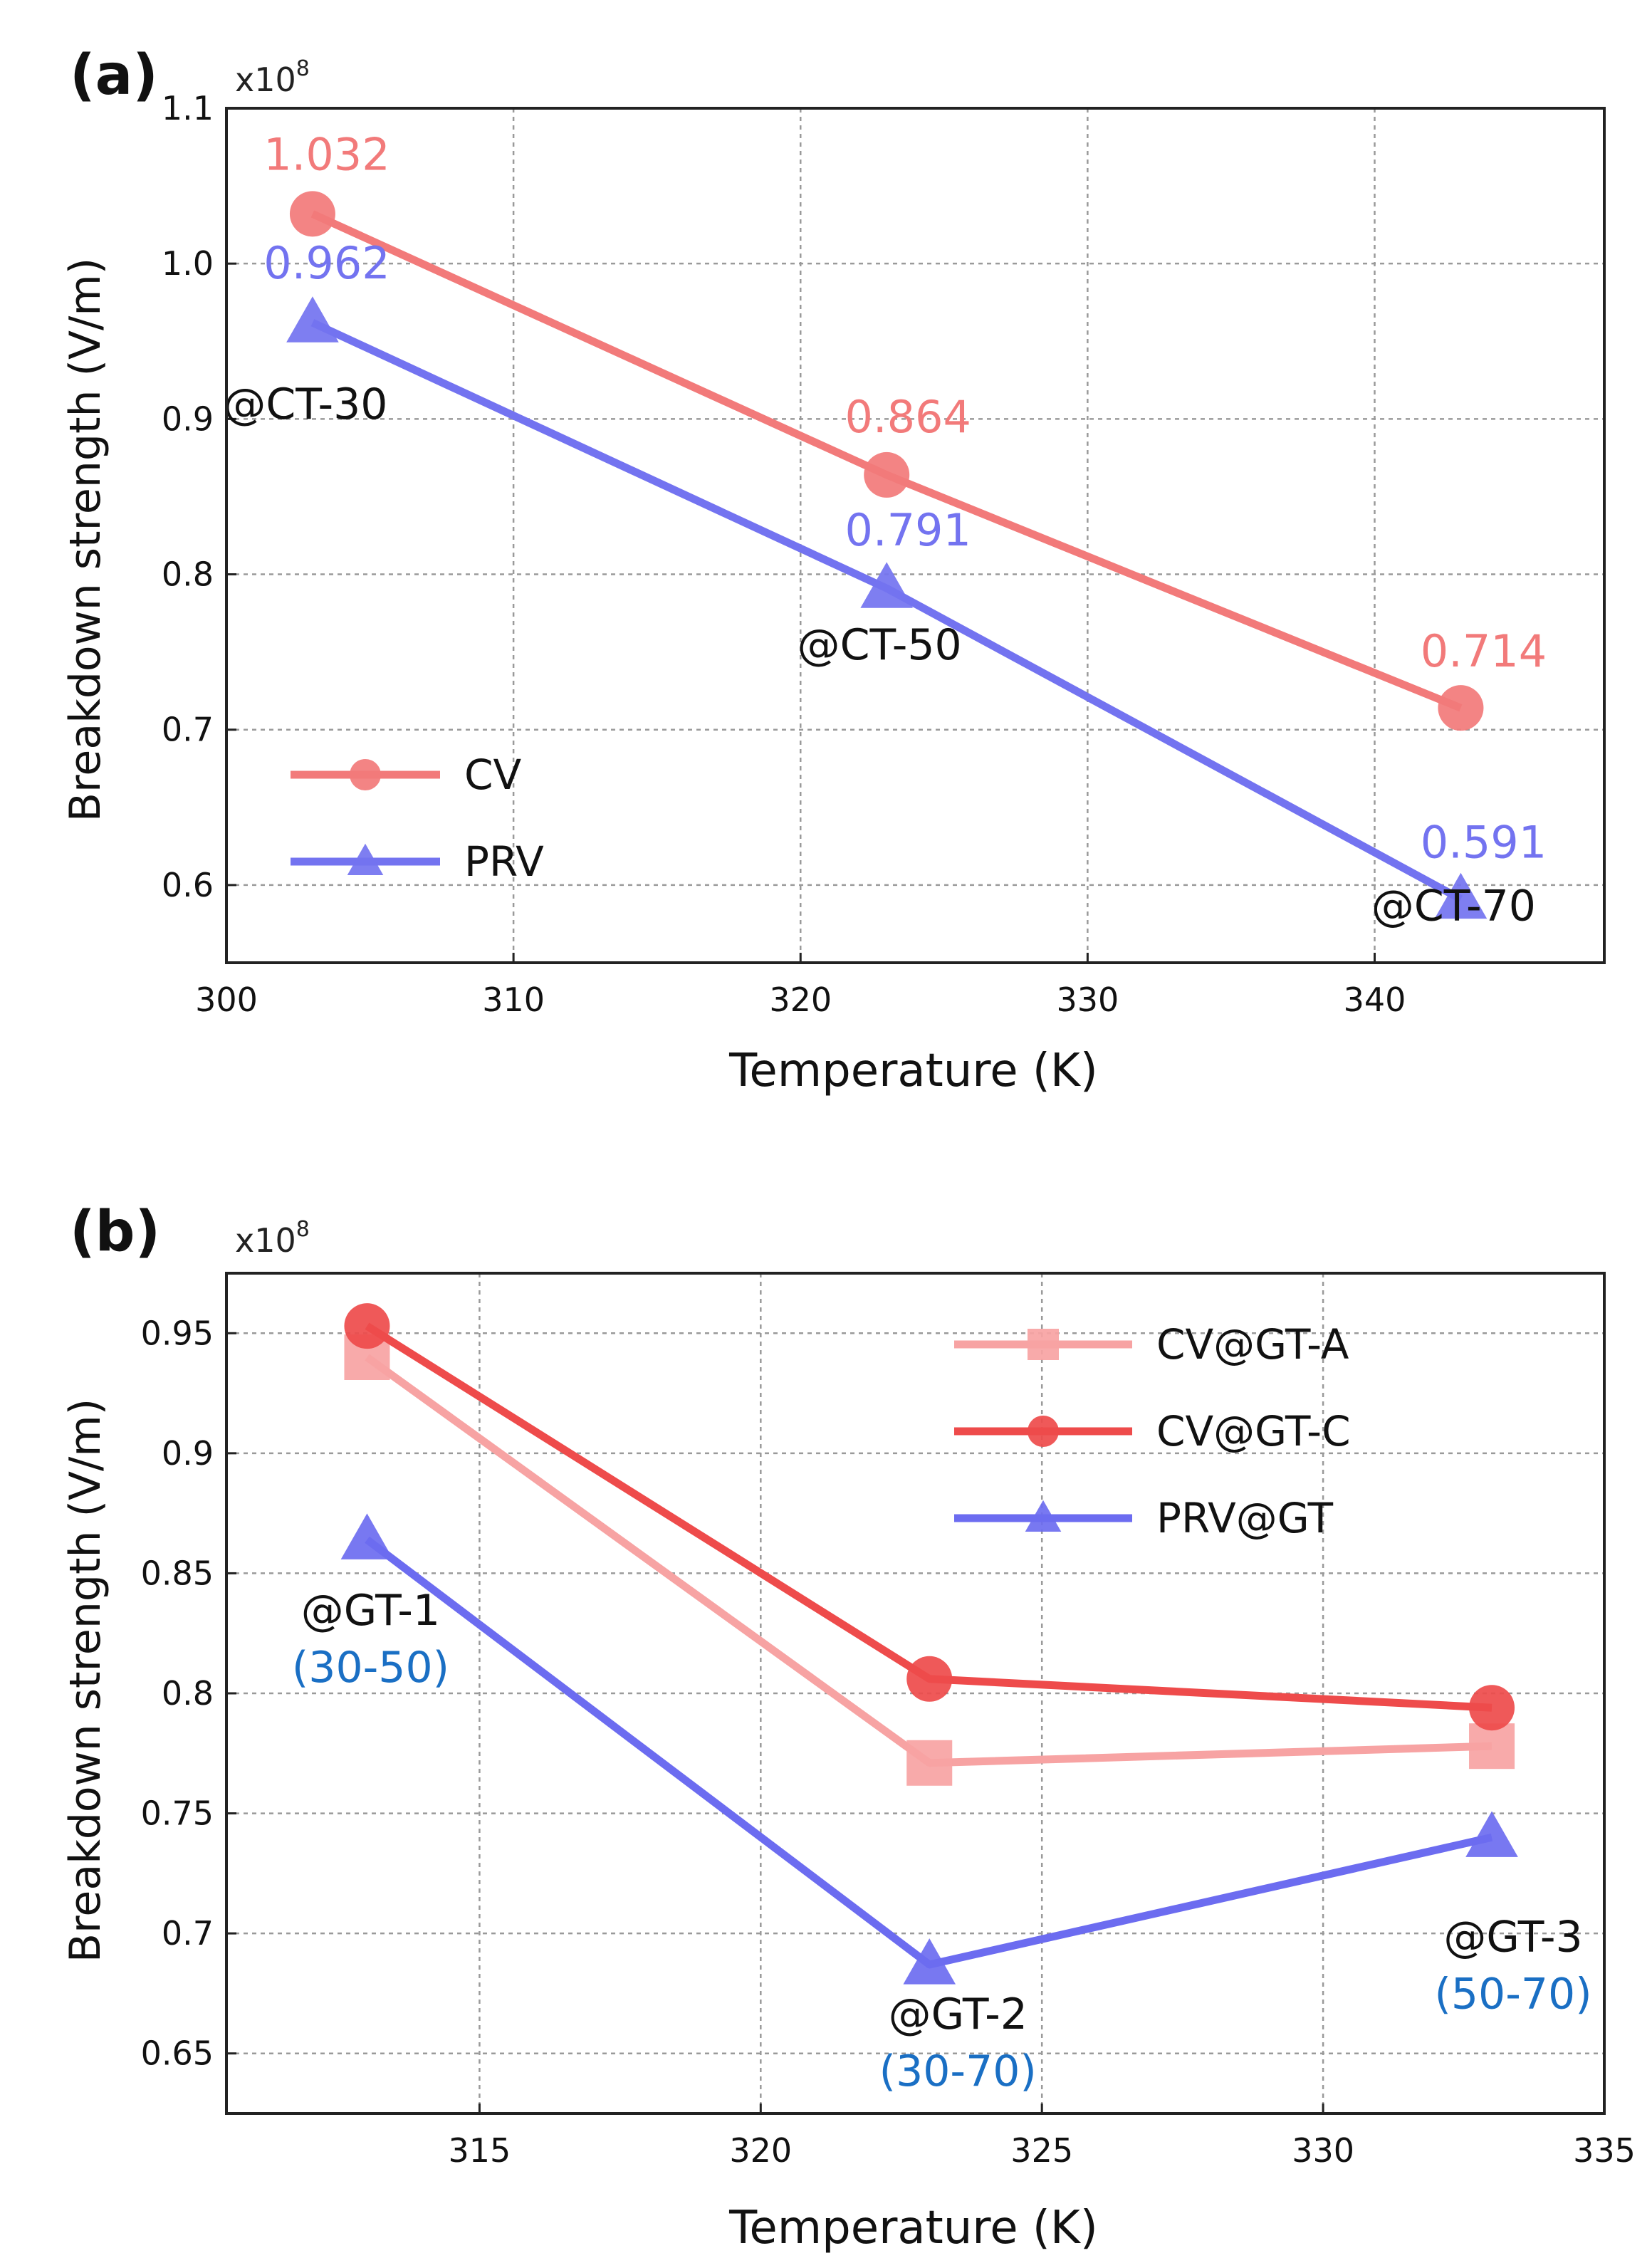 This screenshot has width=1652, height=2258. Describe the element at coordinates (365, 859) in the screenshot. I see `legend-marker-PRV` at that location.